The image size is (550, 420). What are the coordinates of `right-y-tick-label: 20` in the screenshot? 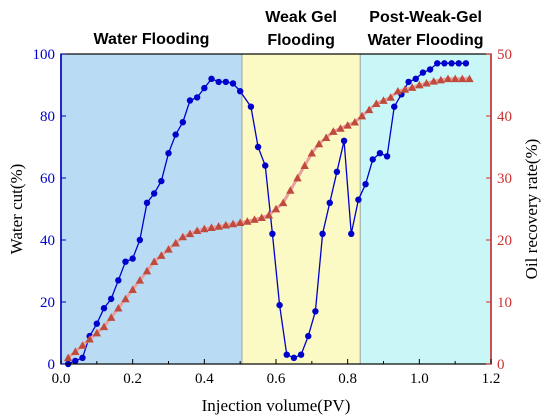 It's located at (504, 241).